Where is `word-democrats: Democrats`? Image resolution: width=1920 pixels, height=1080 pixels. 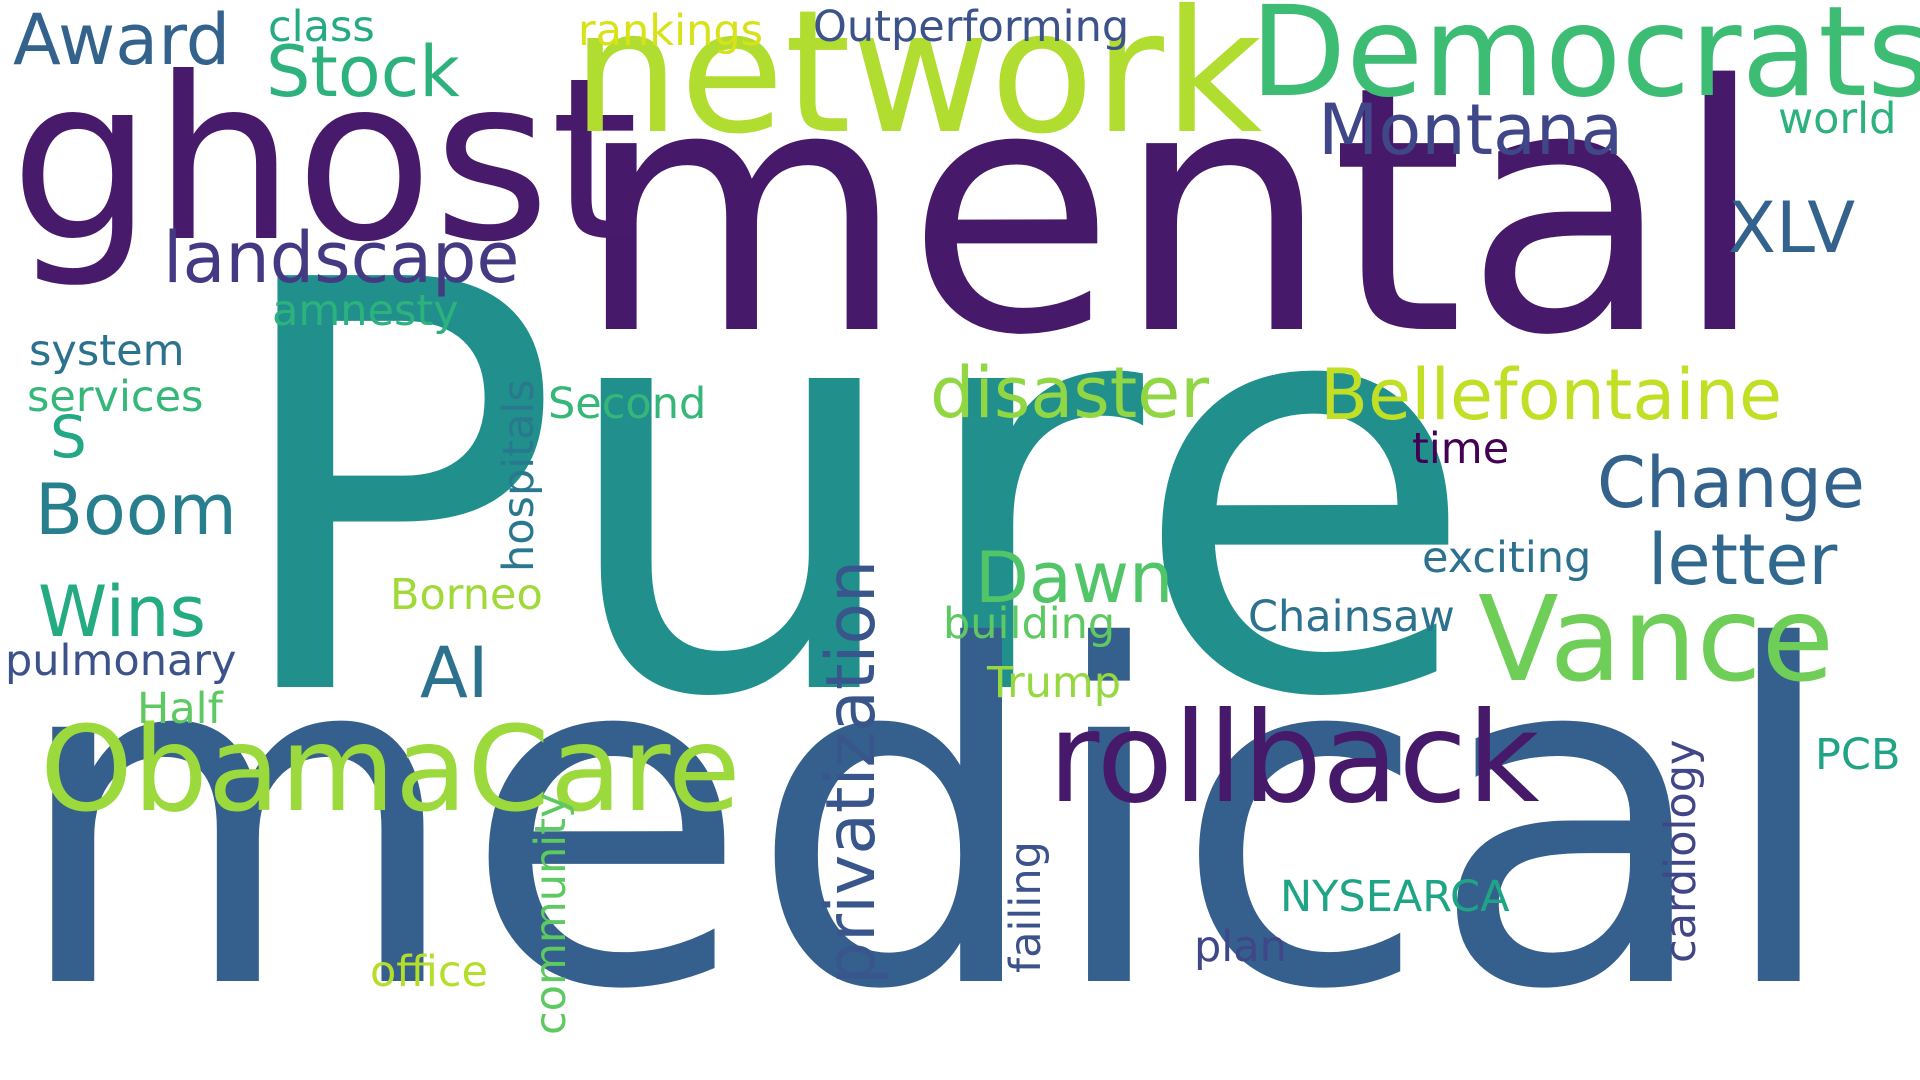 word-democrats: Democrats is located at coordinates (1585, 62).